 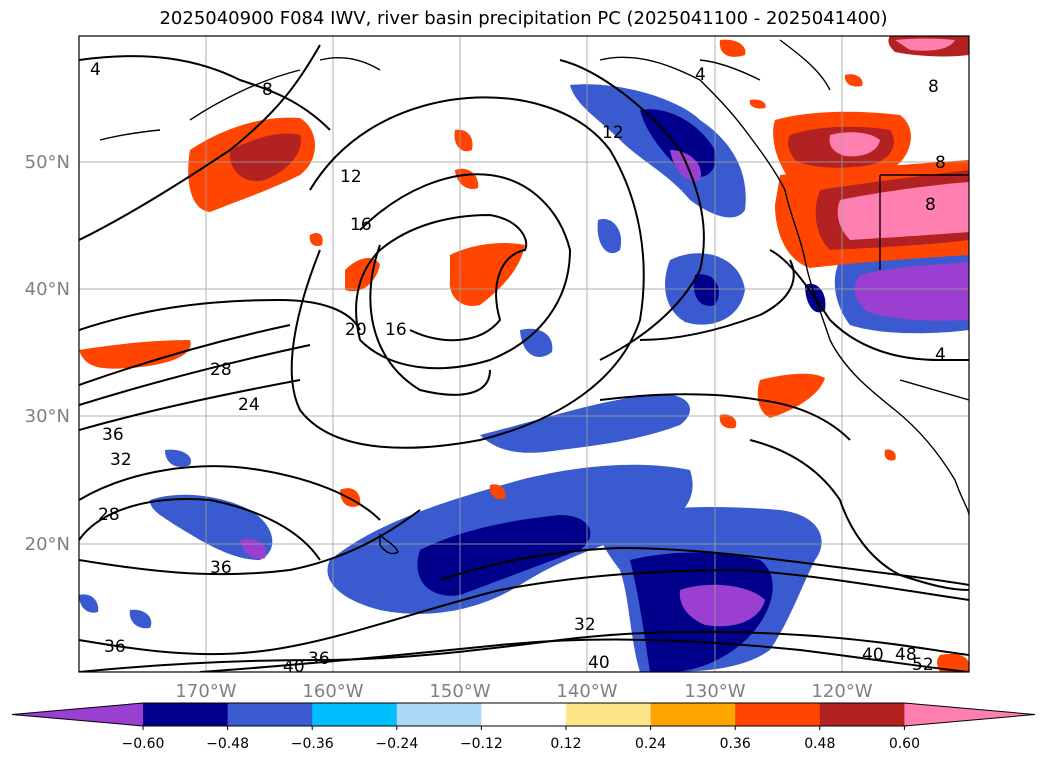 I want to click on contour-label: 24, so click(x=249, y=405).